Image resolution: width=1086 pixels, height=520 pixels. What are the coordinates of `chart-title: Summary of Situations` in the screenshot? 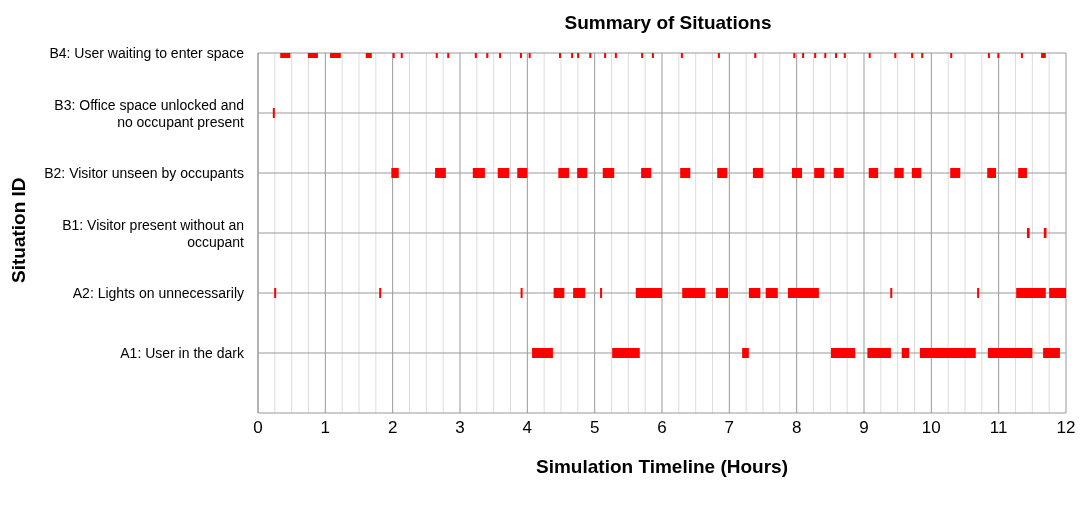 It's located at (668, 23).